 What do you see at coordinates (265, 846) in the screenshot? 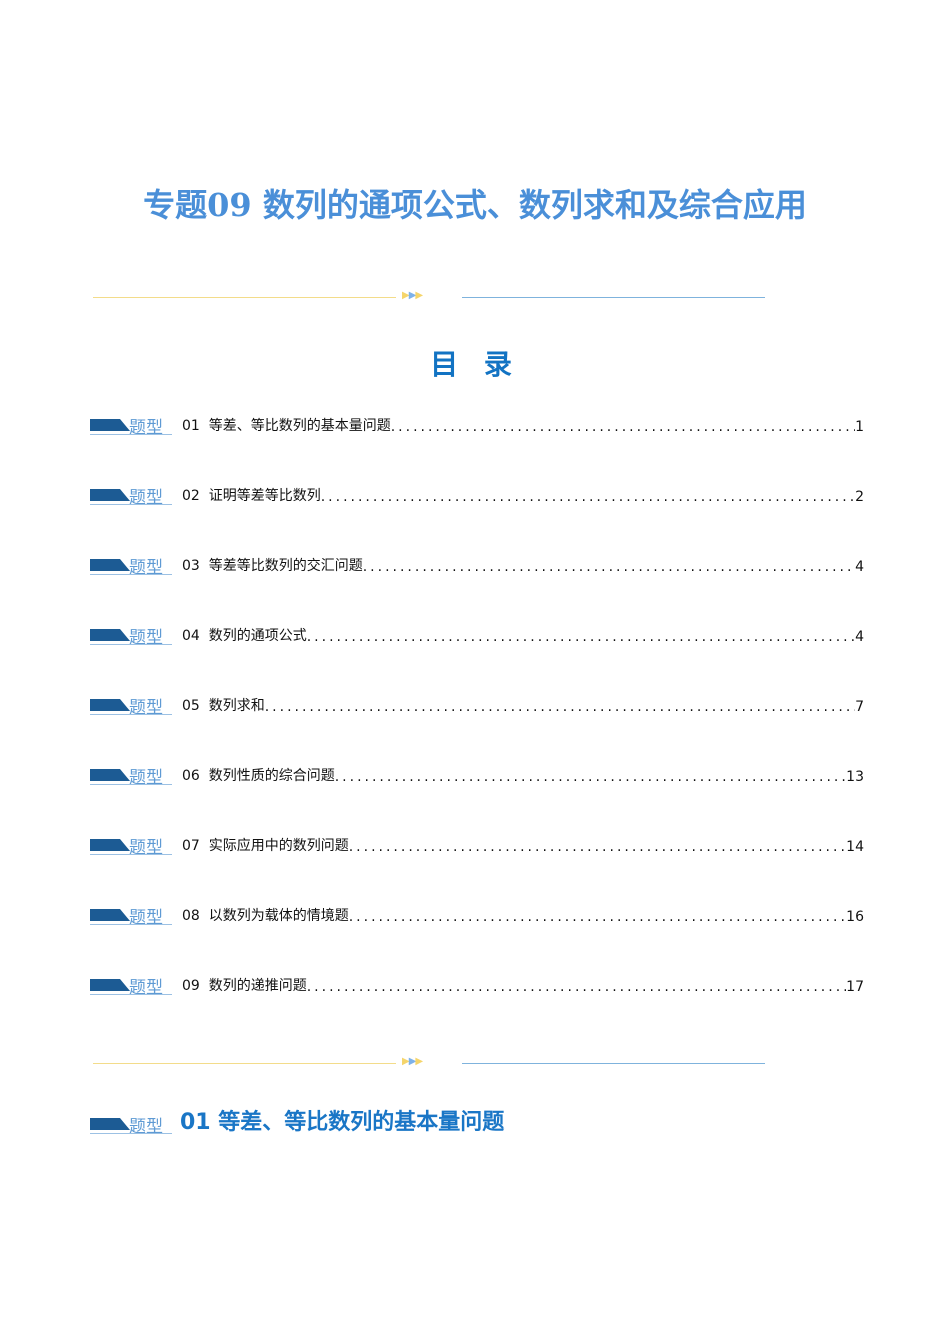
I see `toc-entry-label: 07 实际应用中的数列问题` at bounding box center [265, 846].